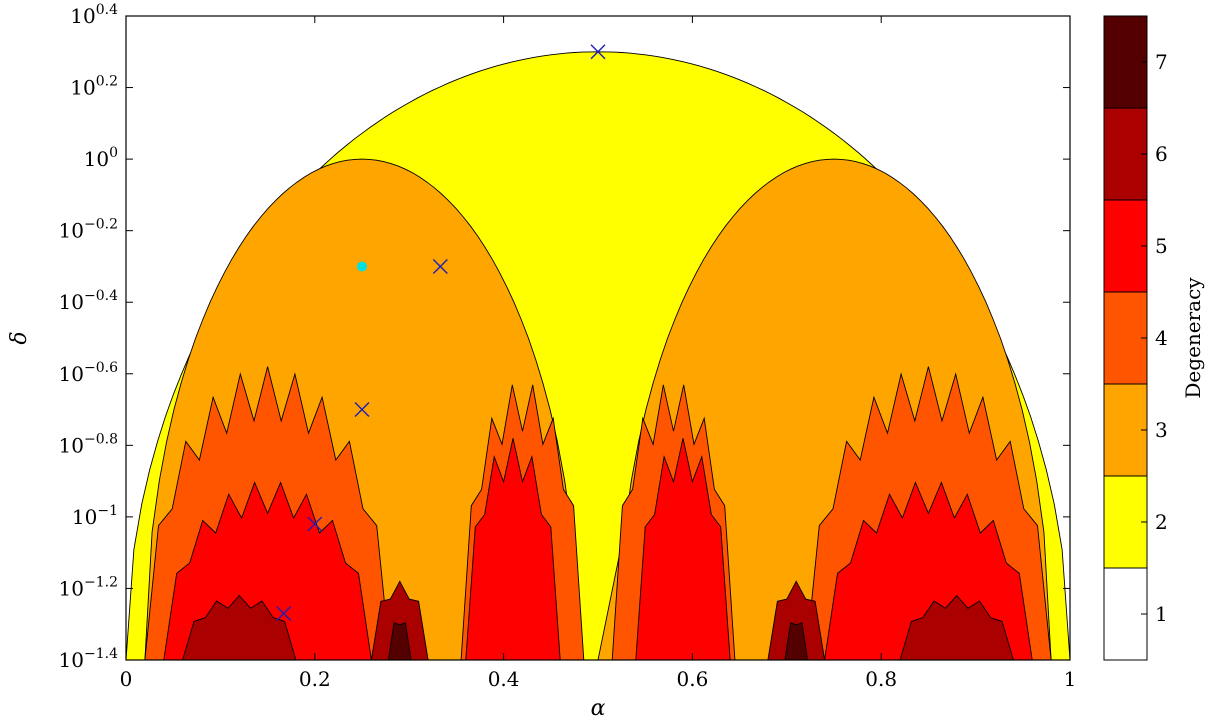 The height and width of the screenshot is (720, 1217). What do you see at coordinates (94, 15) in the screenshot?
I see `y-tick-label: 100.4` at bounding box center [94, 15].